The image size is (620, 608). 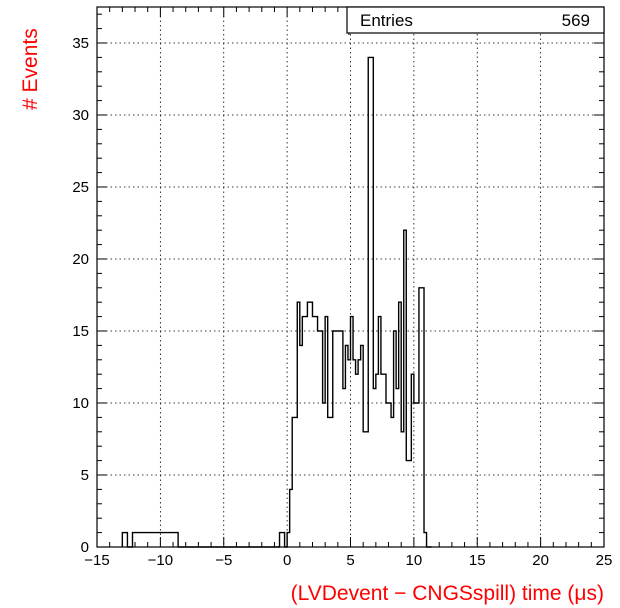 What do you see at coordinates (576, 20) in the screenshot?
I see `entries-value: 569` at bounding box center [576, 20].